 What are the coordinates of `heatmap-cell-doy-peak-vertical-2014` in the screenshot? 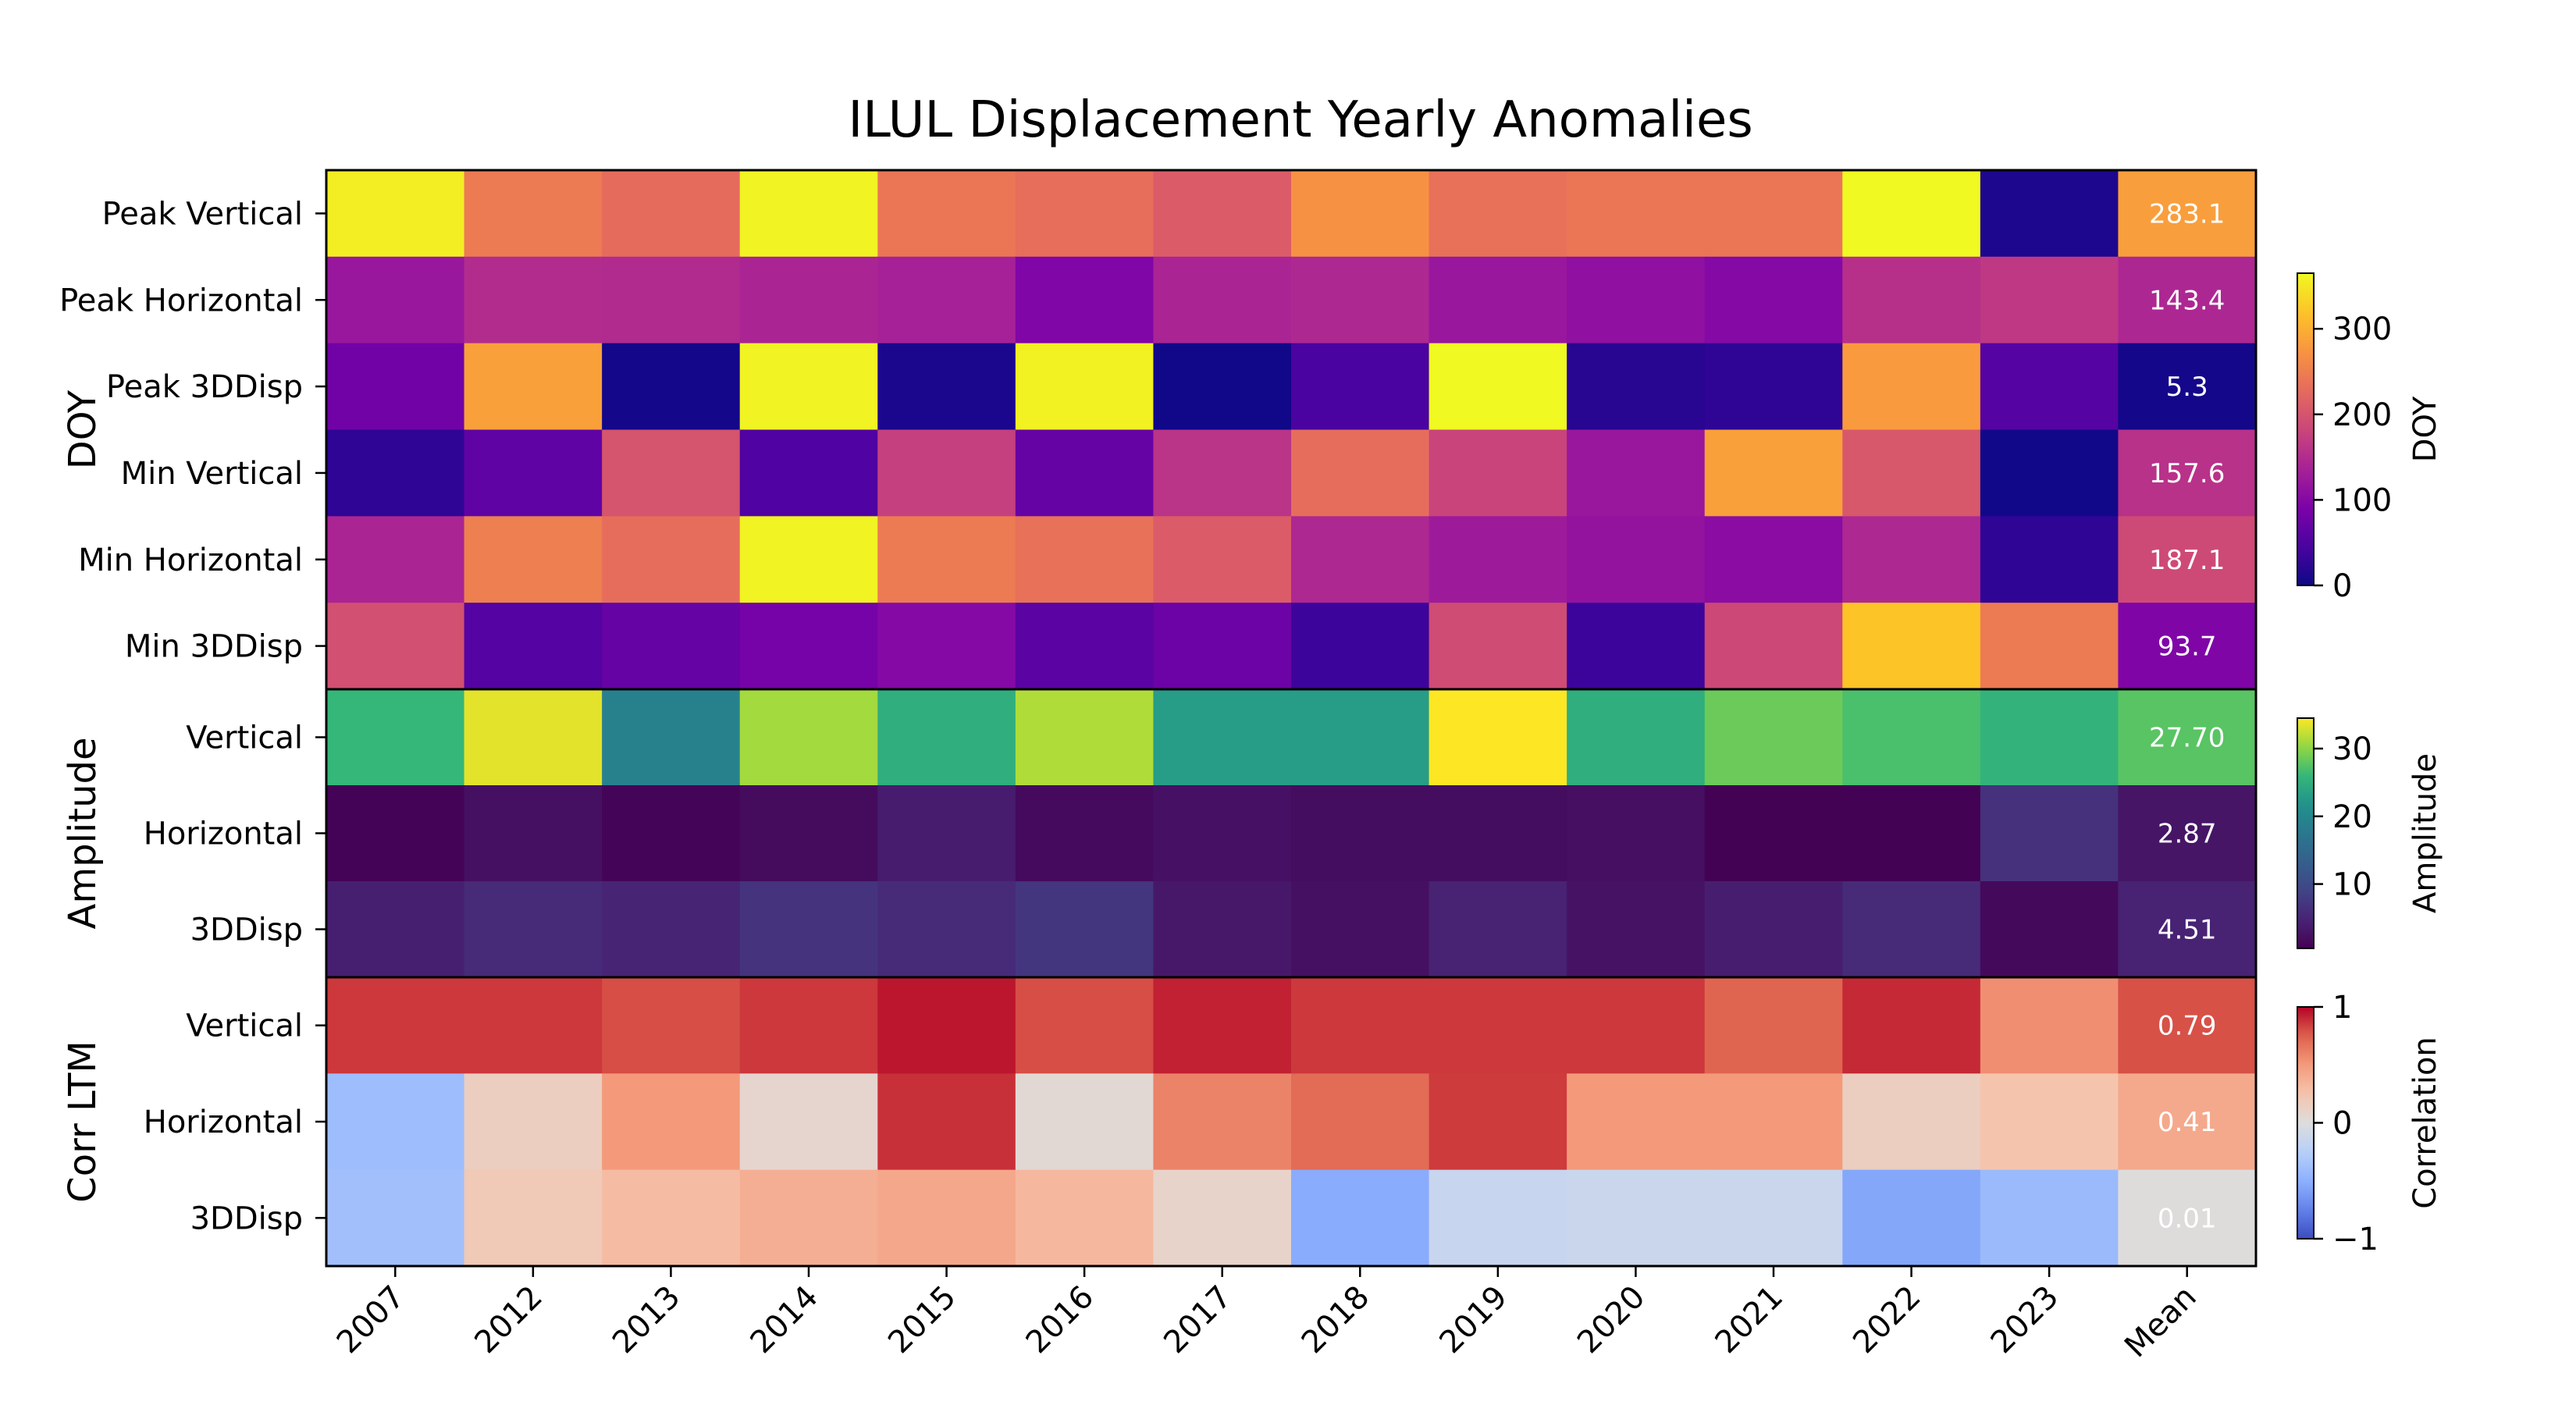 It's located at (808, 214).